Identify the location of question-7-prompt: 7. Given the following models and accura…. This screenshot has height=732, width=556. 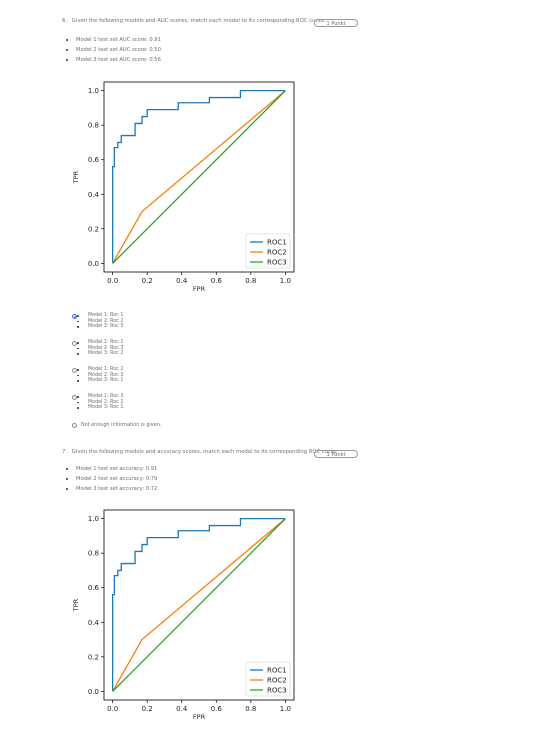
(212, 452).